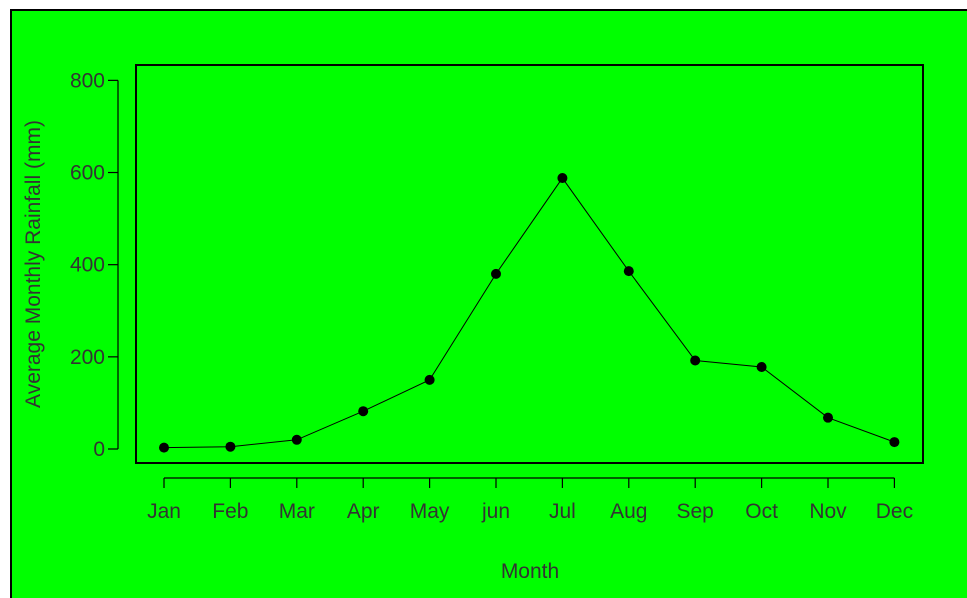 This screenshot has height=598, width=967. Describe the element at coordinates (495, 511) in the screenshot. I see `x-tick-label: jun` at that location.